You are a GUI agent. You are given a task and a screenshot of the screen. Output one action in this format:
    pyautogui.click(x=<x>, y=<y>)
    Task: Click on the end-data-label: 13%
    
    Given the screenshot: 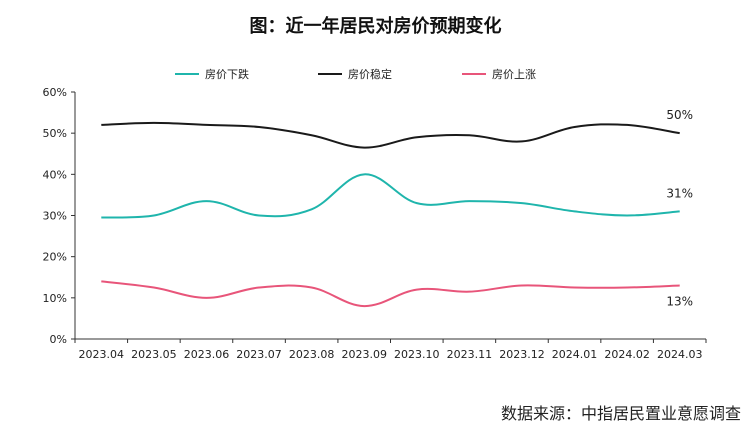 What is the action you would take?
    pyautogui.click(x=679, y=301)
    